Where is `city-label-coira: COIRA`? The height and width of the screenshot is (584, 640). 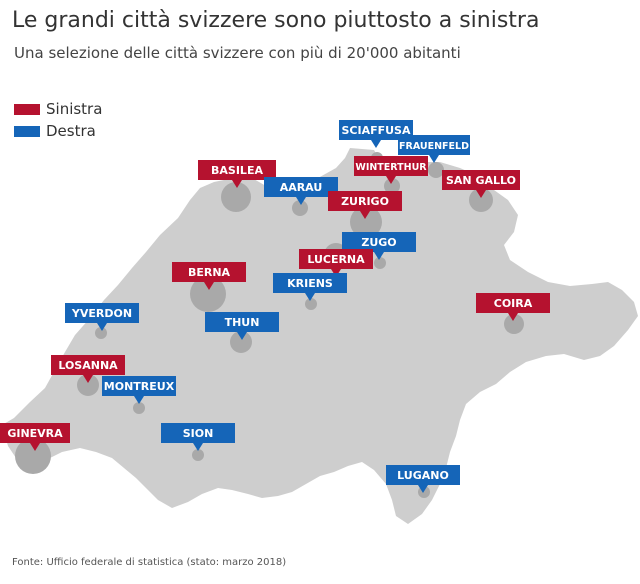 city-label-coira: COIRA is located at coordinates (513, 303).